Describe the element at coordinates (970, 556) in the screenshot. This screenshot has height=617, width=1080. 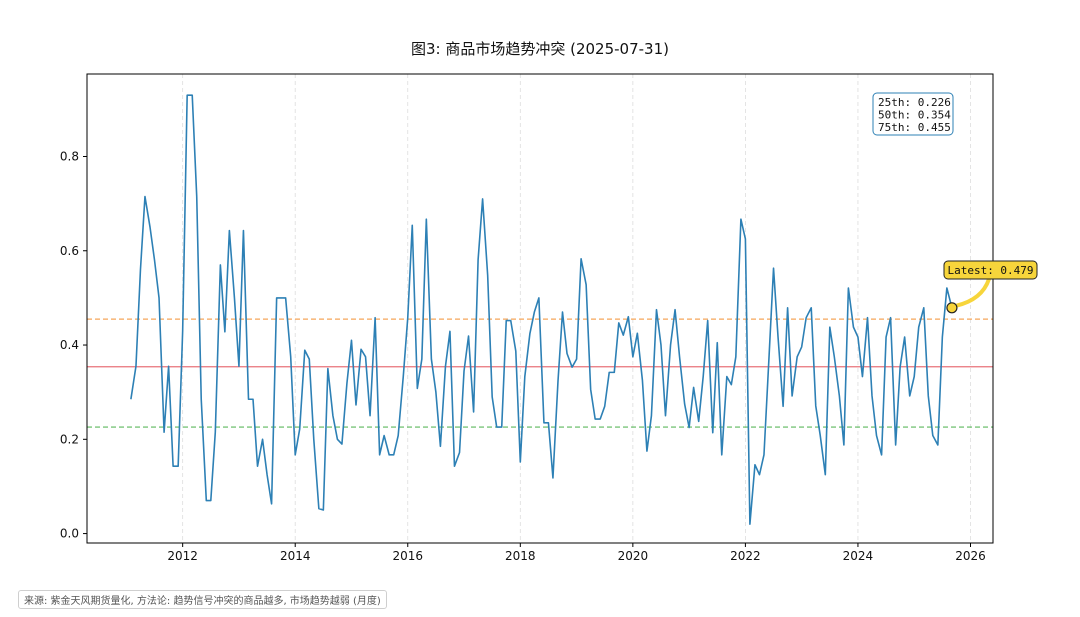
I see `x-tick-label: 2026` at that location.